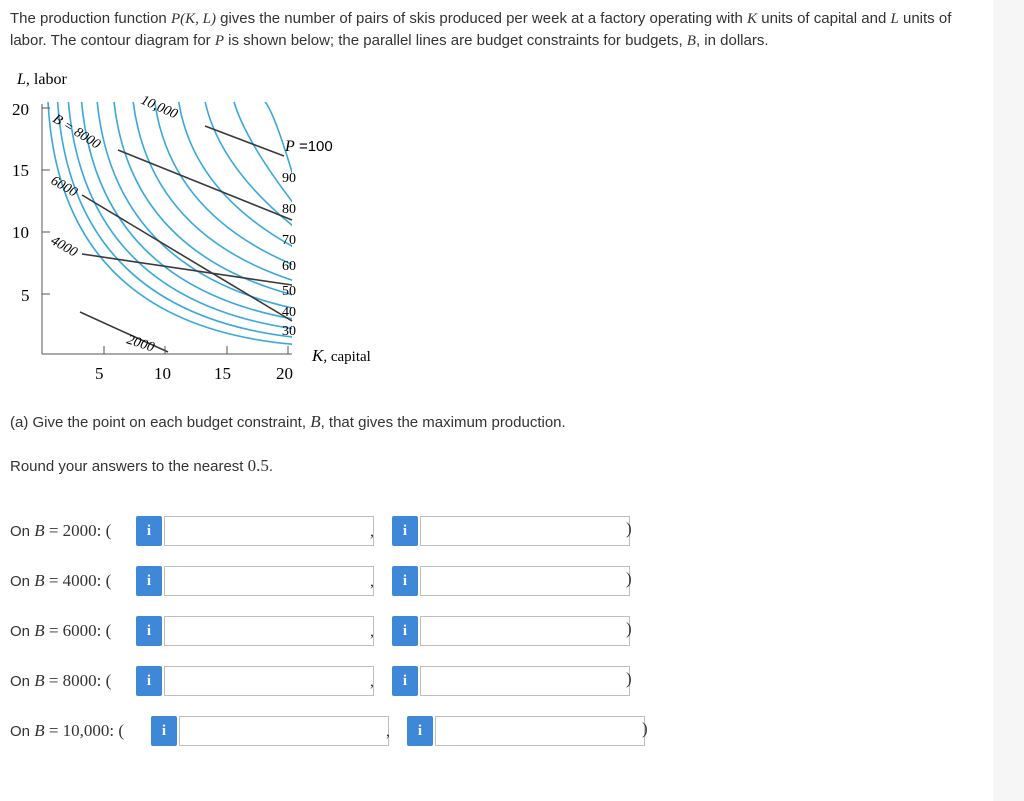 The image size is (1024, 801). I want to click on intro-text: The production function, so click(90, 18).